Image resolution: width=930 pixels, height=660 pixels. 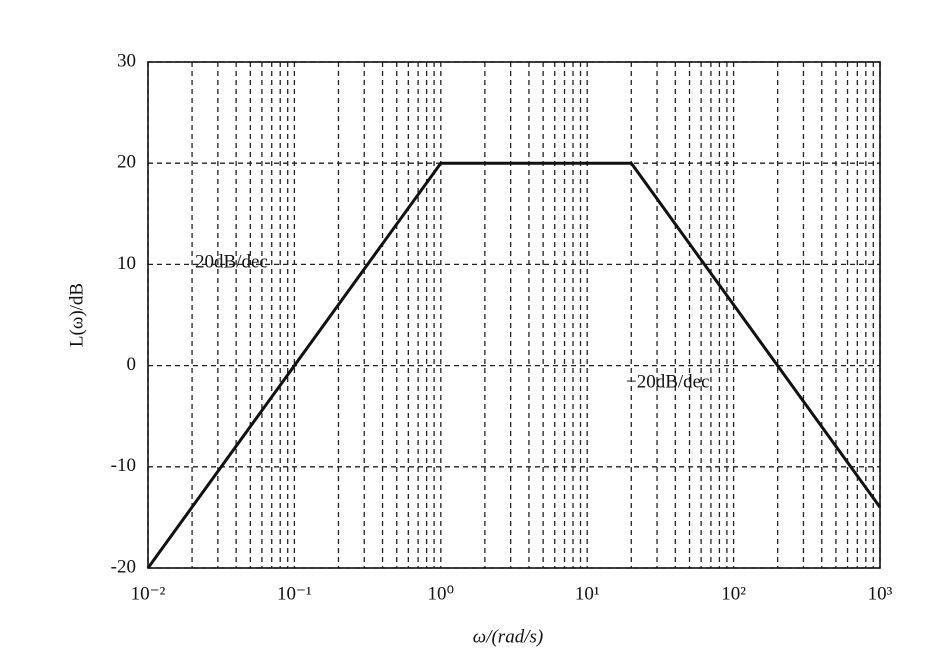 What do you see at coordinates (123, 566) in the screenshot?
I see `y-tick-label: -20` at bounding box center [123, 566].